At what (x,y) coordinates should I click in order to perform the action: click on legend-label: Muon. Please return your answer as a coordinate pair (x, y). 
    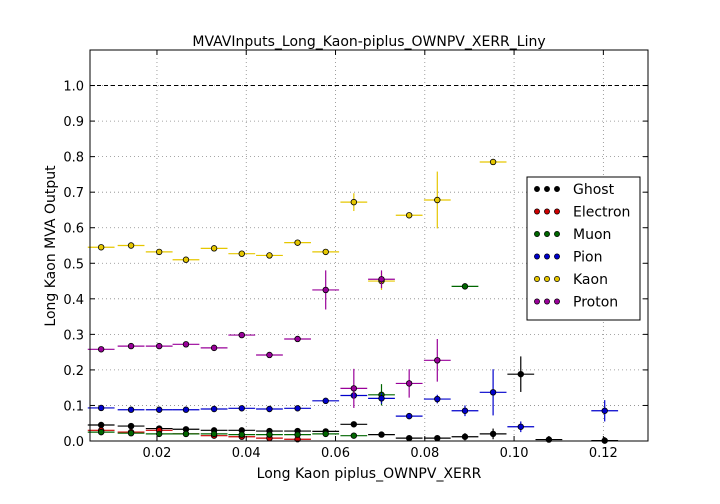
    Looking at the image, I should click on (592, 235).